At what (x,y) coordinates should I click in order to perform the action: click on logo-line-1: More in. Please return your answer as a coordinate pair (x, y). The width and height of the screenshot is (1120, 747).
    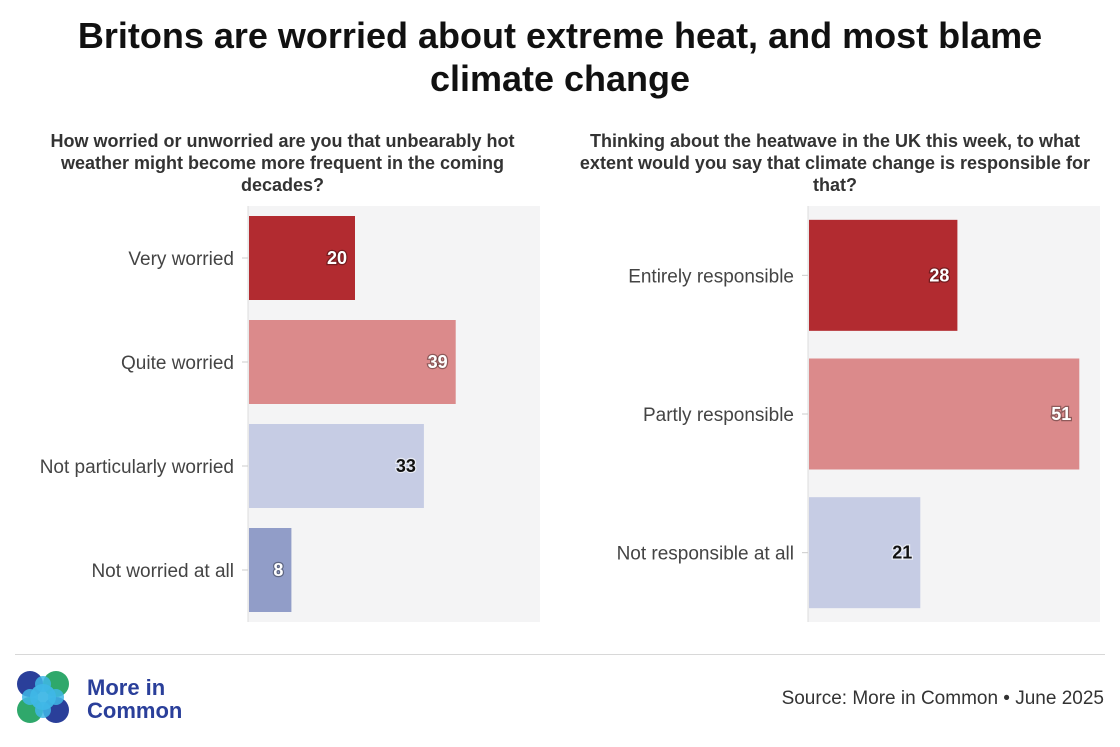
    Looking at the image, I should click on (126, 687).